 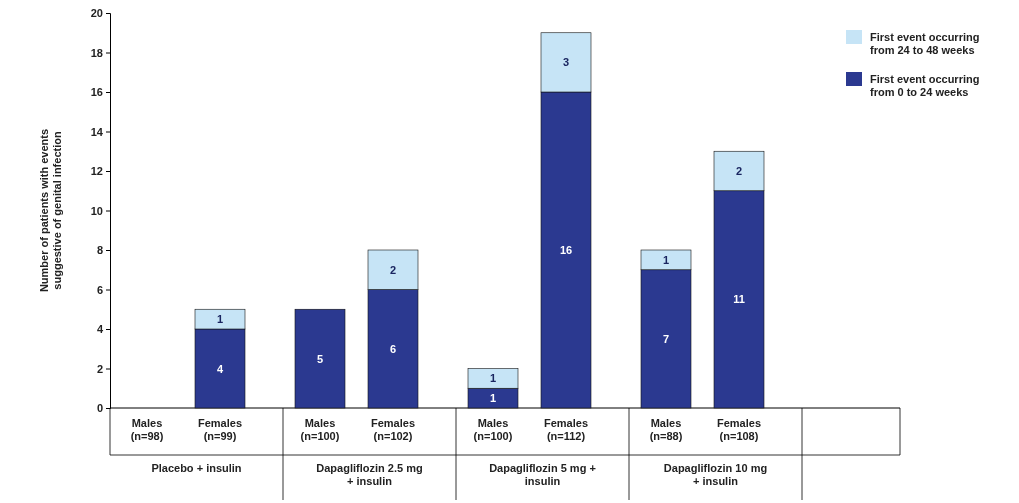 I want to click on y-tick-label: 18, so click(x=96, y=52).